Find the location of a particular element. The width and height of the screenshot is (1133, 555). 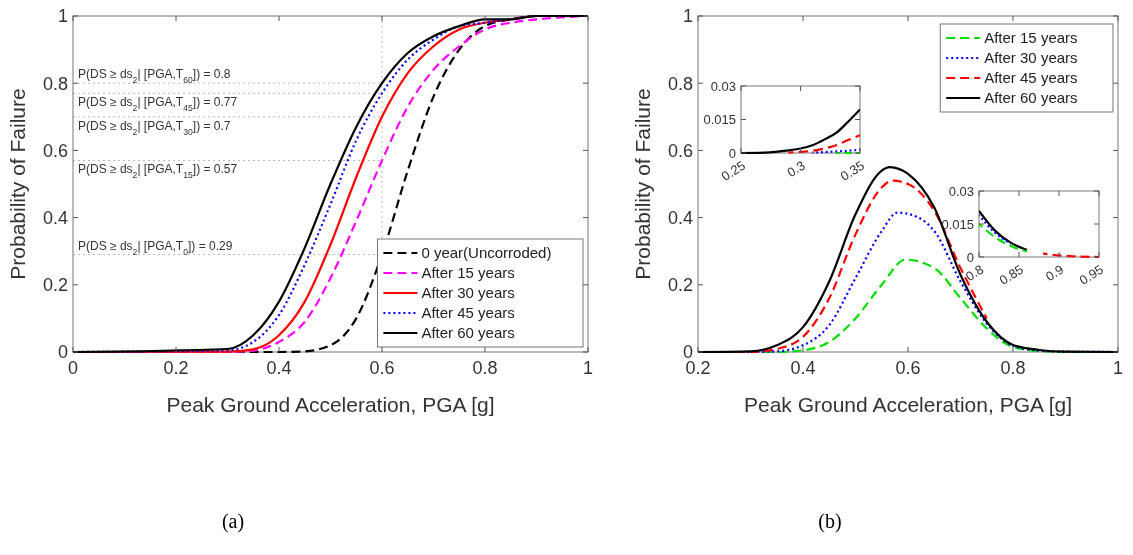

x-tick-label: 0.35 is located at coordinates (852, 170).